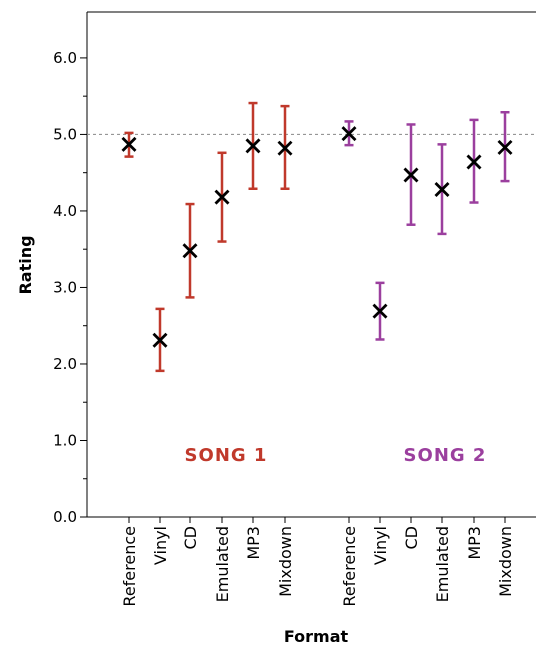 The image size is (536, 650). Describe the element at coordinates (65, 287) in the screenshot. I see `y-tick-label: 3.0` at that location.